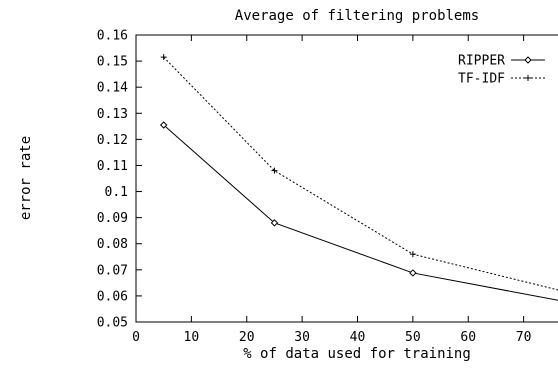  What do you see at coordinates (358, 337) in the screenshot?
I see `x-tick-label: 40` at bounding box center [358, 337].